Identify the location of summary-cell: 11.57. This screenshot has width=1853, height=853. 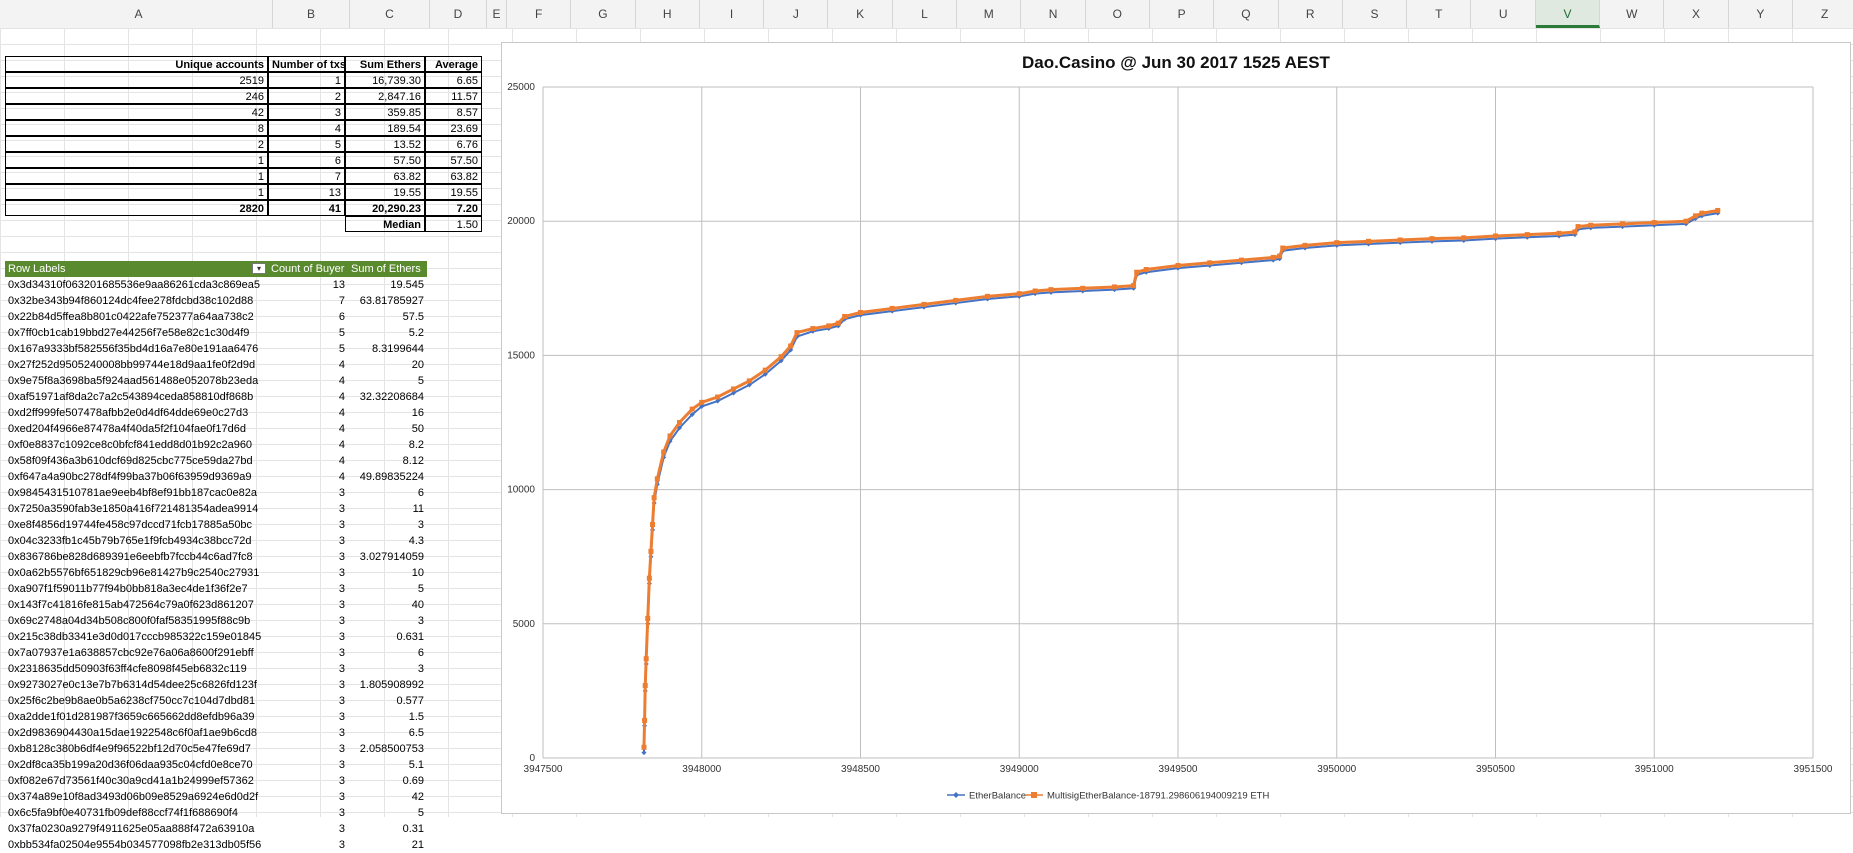
(453, 96).